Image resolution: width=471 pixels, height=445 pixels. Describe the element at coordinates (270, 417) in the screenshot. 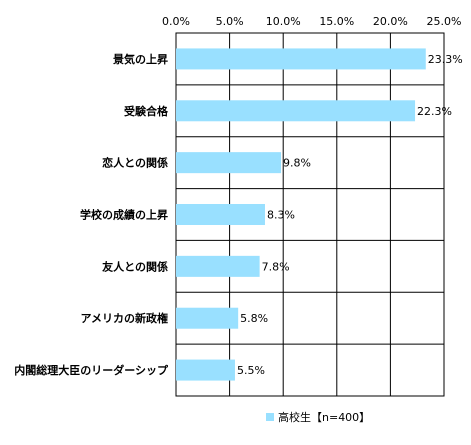

I see `legend-swatch` at that location.